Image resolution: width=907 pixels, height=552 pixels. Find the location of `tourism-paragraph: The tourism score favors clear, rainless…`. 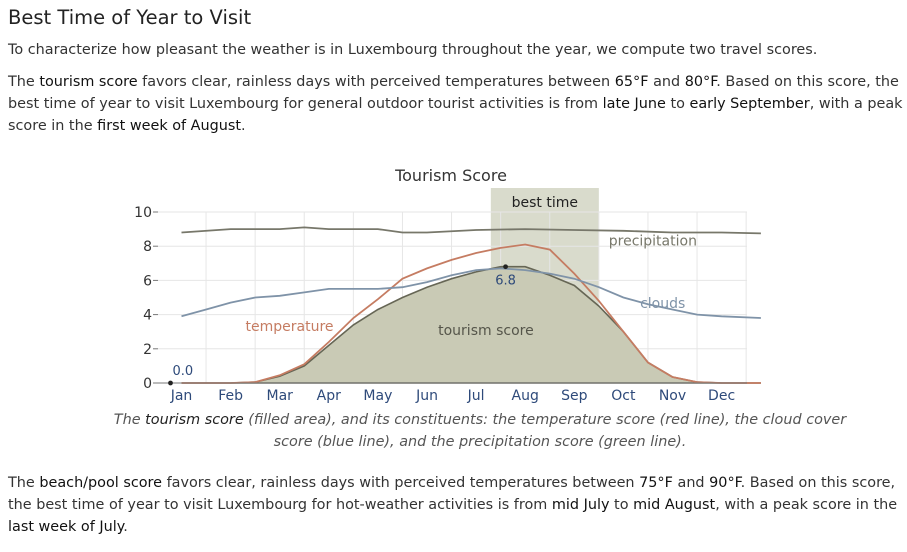

tourism-paragraph: The tourism score favors clear, rainless… is located at coordinates (455, 104).